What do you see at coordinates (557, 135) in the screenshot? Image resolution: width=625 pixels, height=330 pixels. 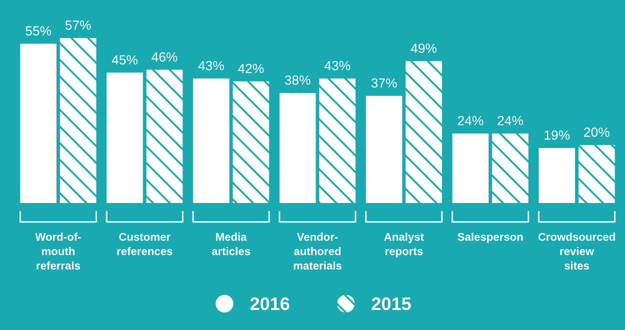 I see `data-label: 19%` at bounding box center [557, 135].